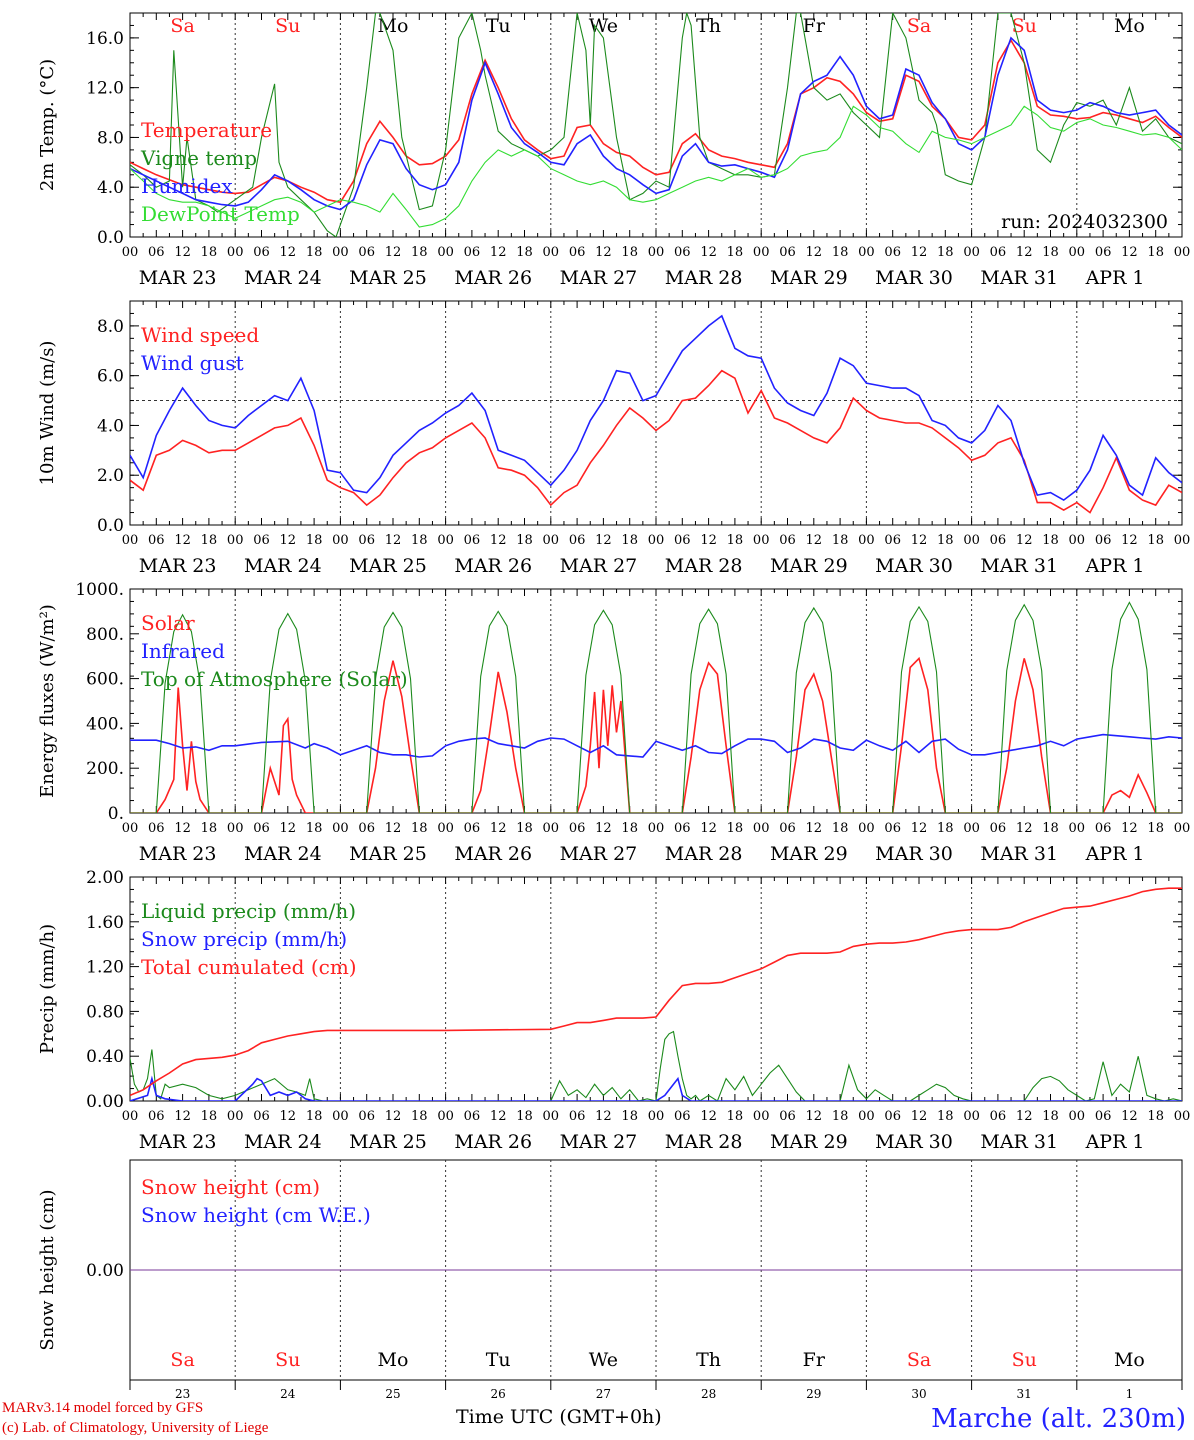  Describe the element at coordinates (110, 377) in the screenshot. I see `y-tick-label: 6.0` at that location.